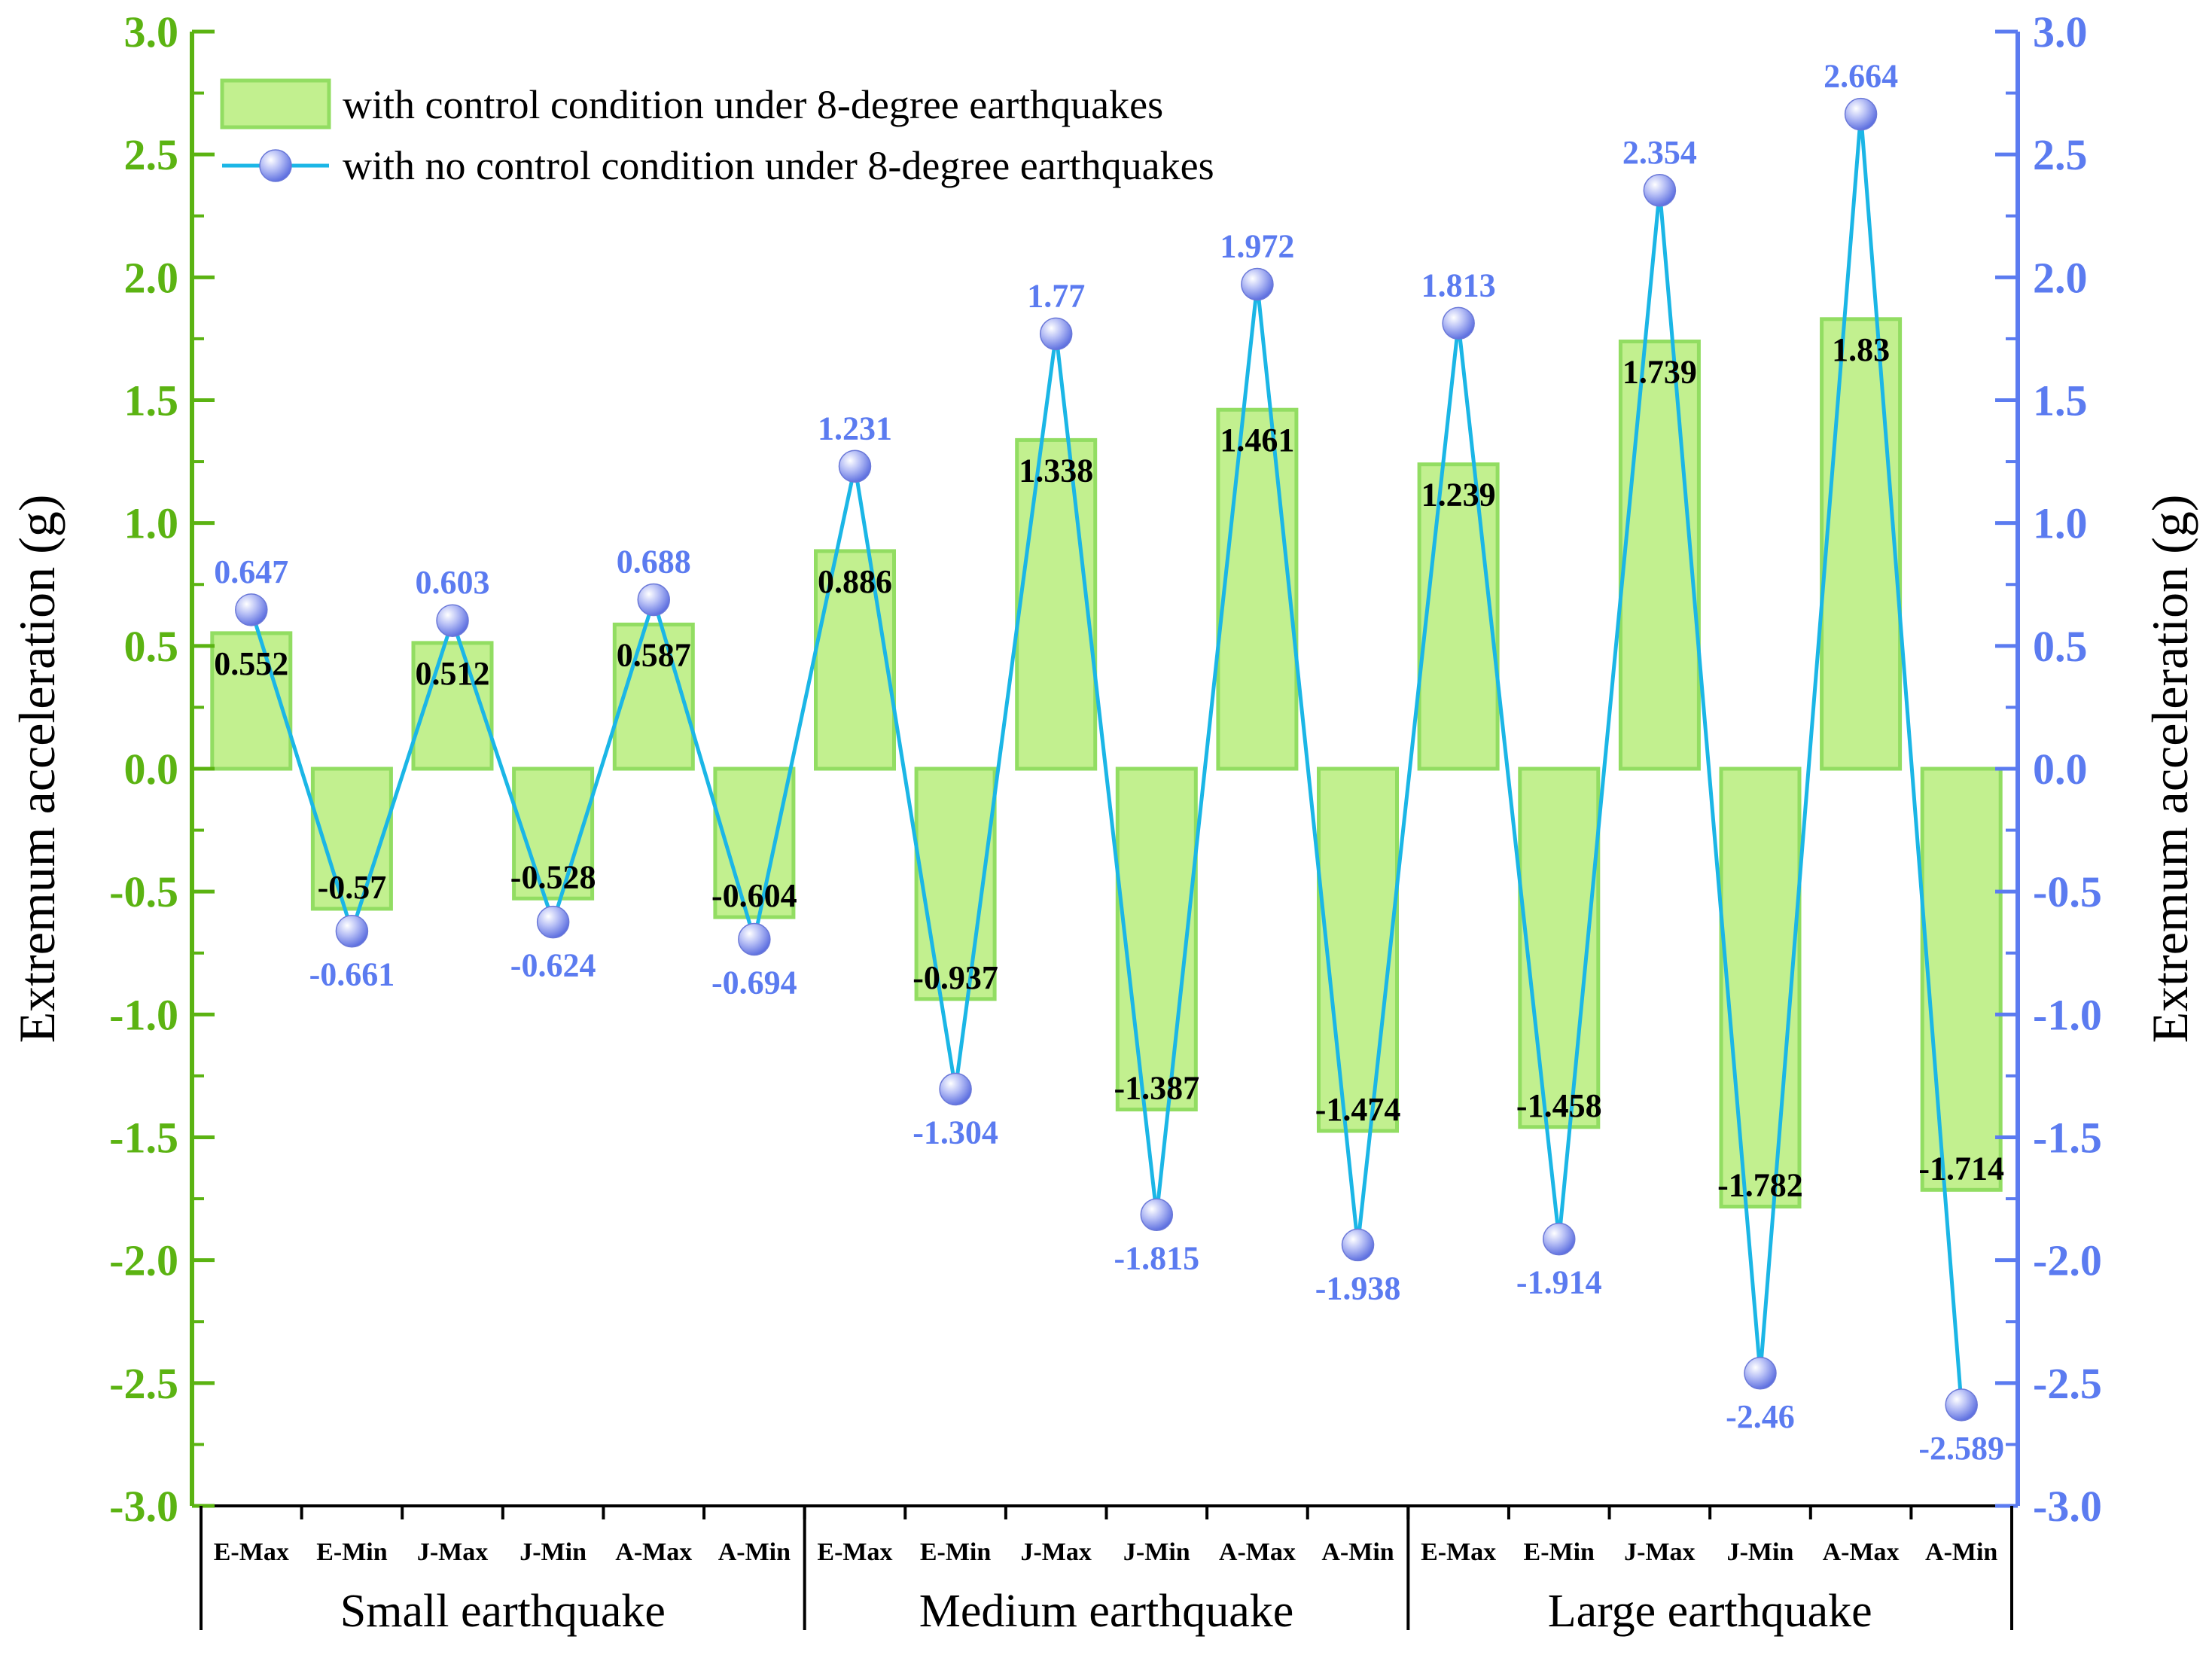 The height and width of the screenshot is (1664, 2212). I want to click on line-value-label-16: 2.664, so click(1861, 76).